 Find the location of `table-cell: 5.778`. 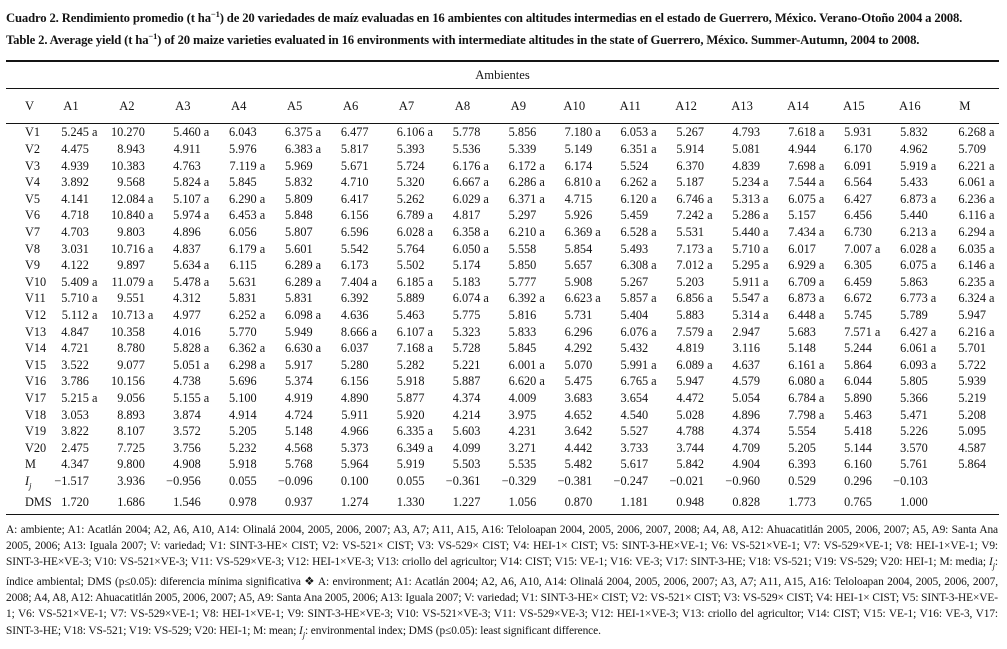

table-cell: 5.778 is located at coordinates (466, 132).